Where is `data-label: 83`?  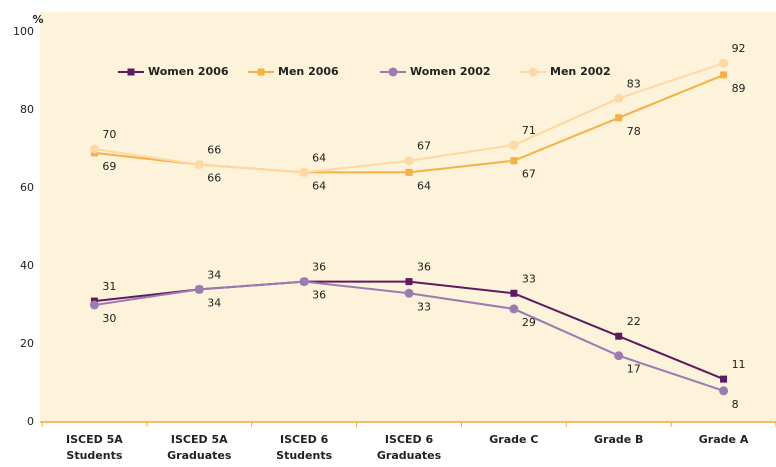 data-label: 83 is located at coordinates (634, 83).